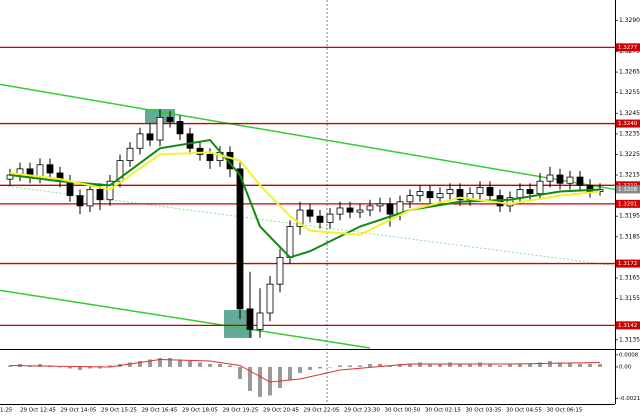 The width and height of the screenshot is (640, 416). I want to click on macd-tick-label: 0.00, so click(625, 367).